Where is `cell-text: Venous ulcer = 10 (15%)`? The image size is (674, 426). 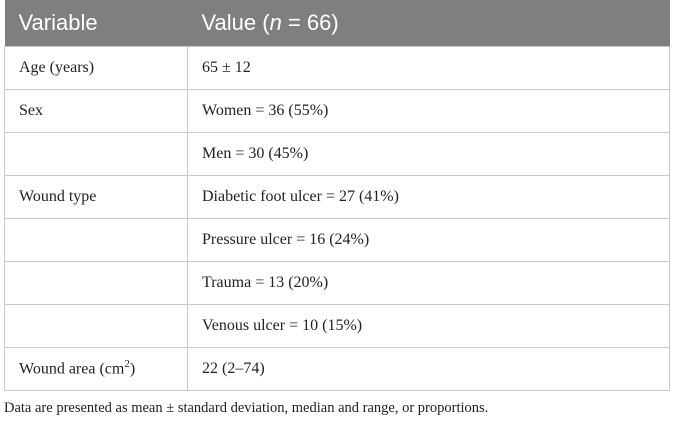
cell-text: Venous ulcer = 10 (15%) is located at coordinates (282, 325).